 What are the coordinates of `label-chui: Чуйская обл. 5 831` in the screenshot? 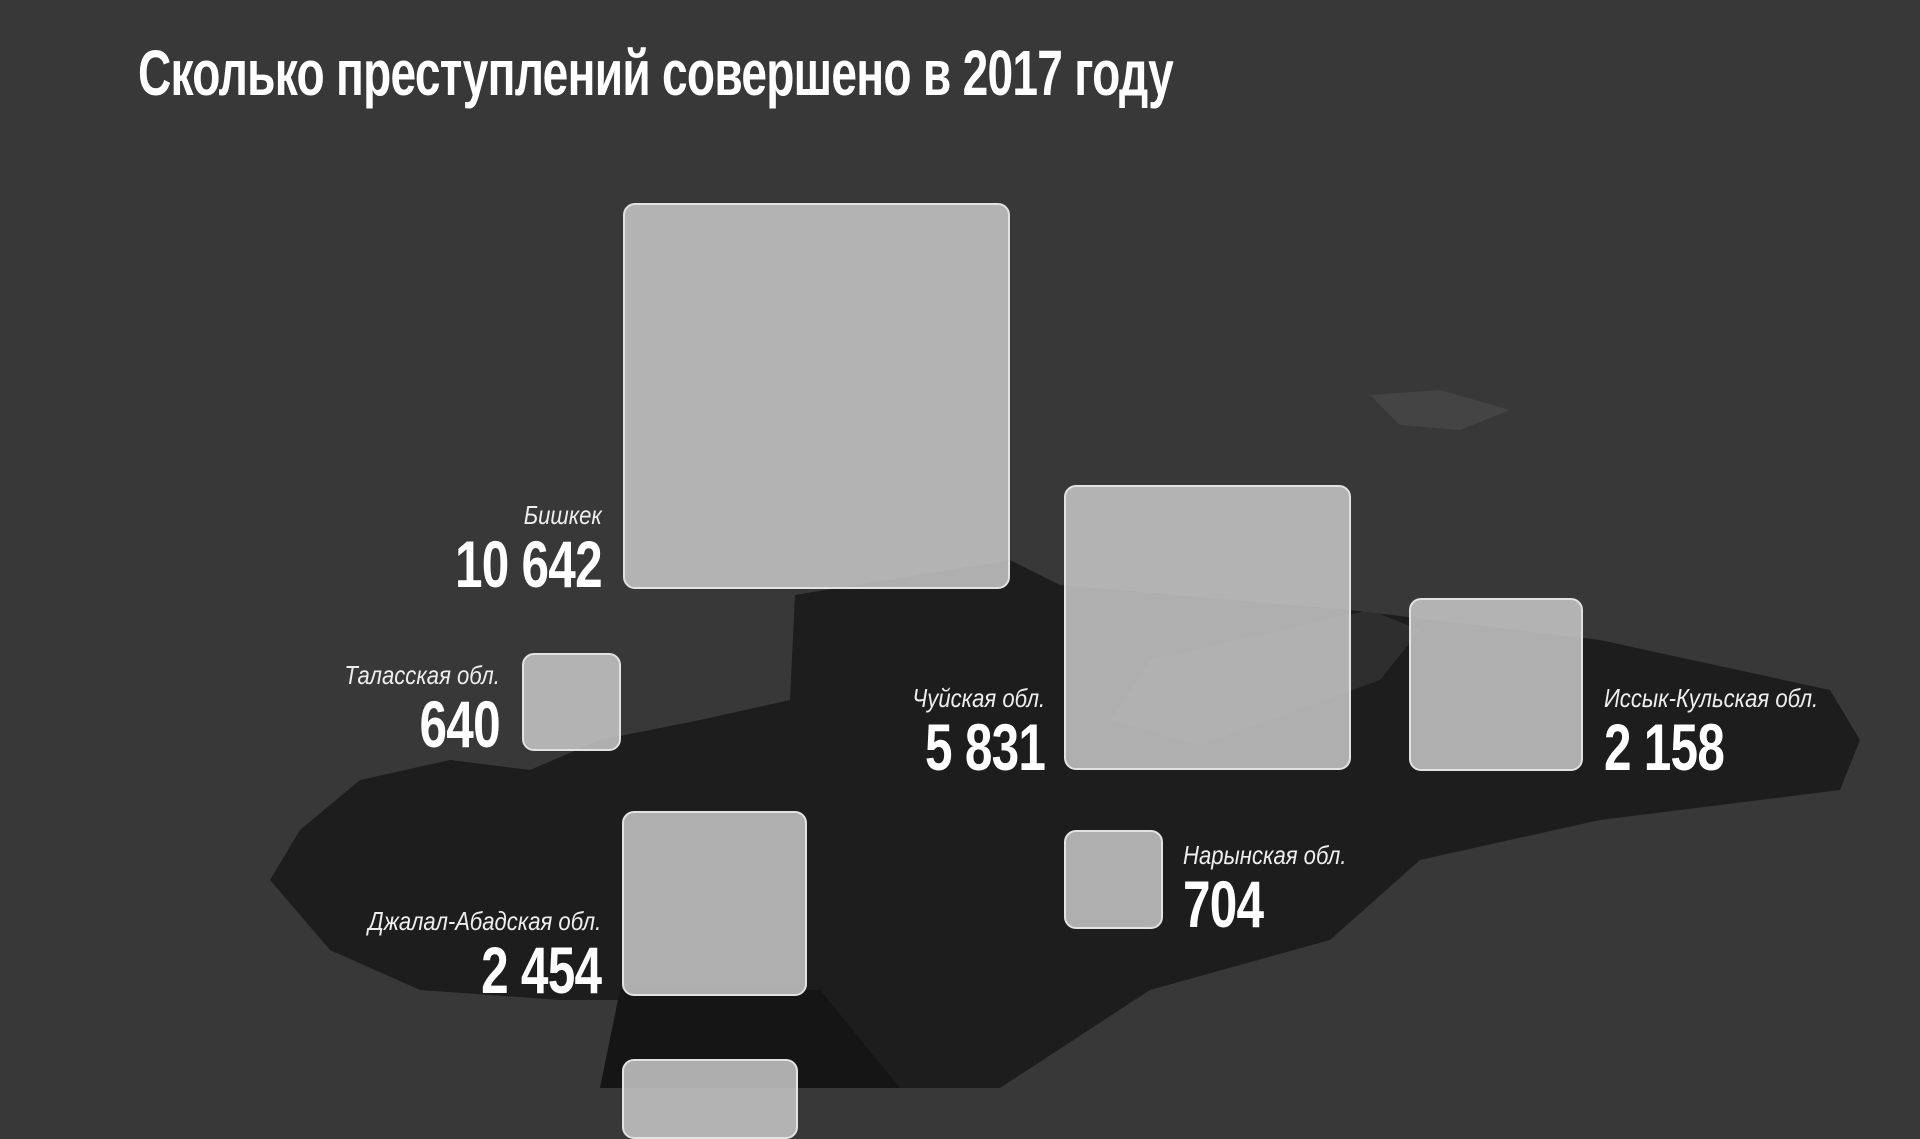 It's located at (965, 733).